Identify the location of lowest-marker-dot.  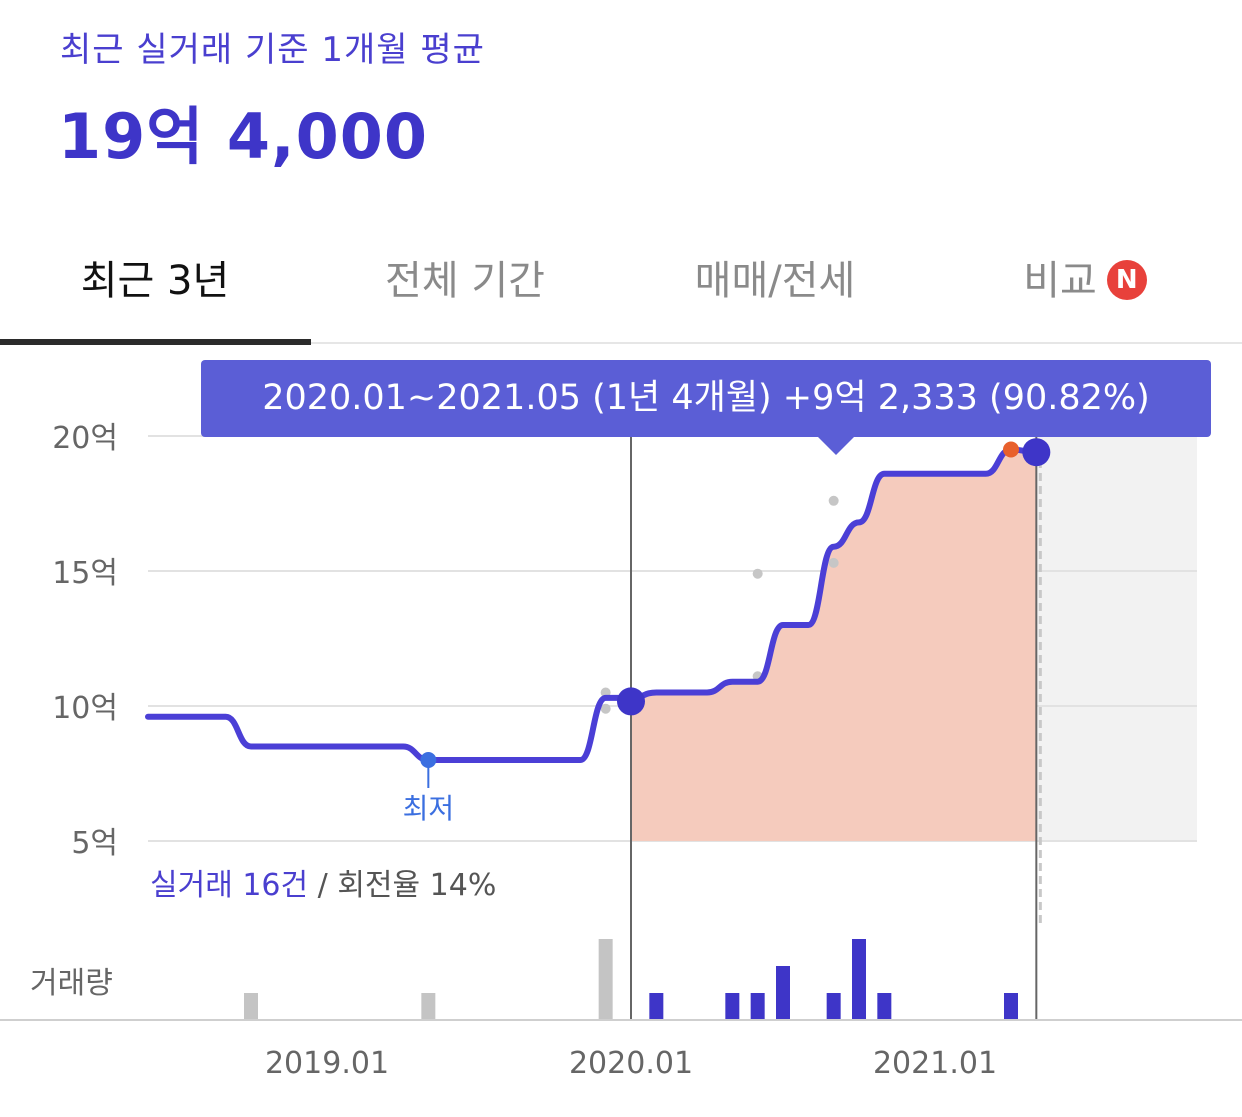
(428, 760).